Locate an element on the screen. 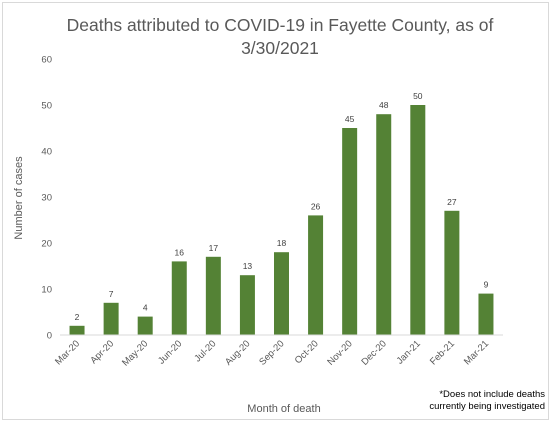  x-tick-label: Oct-20 is located at coordinates (307, 352).